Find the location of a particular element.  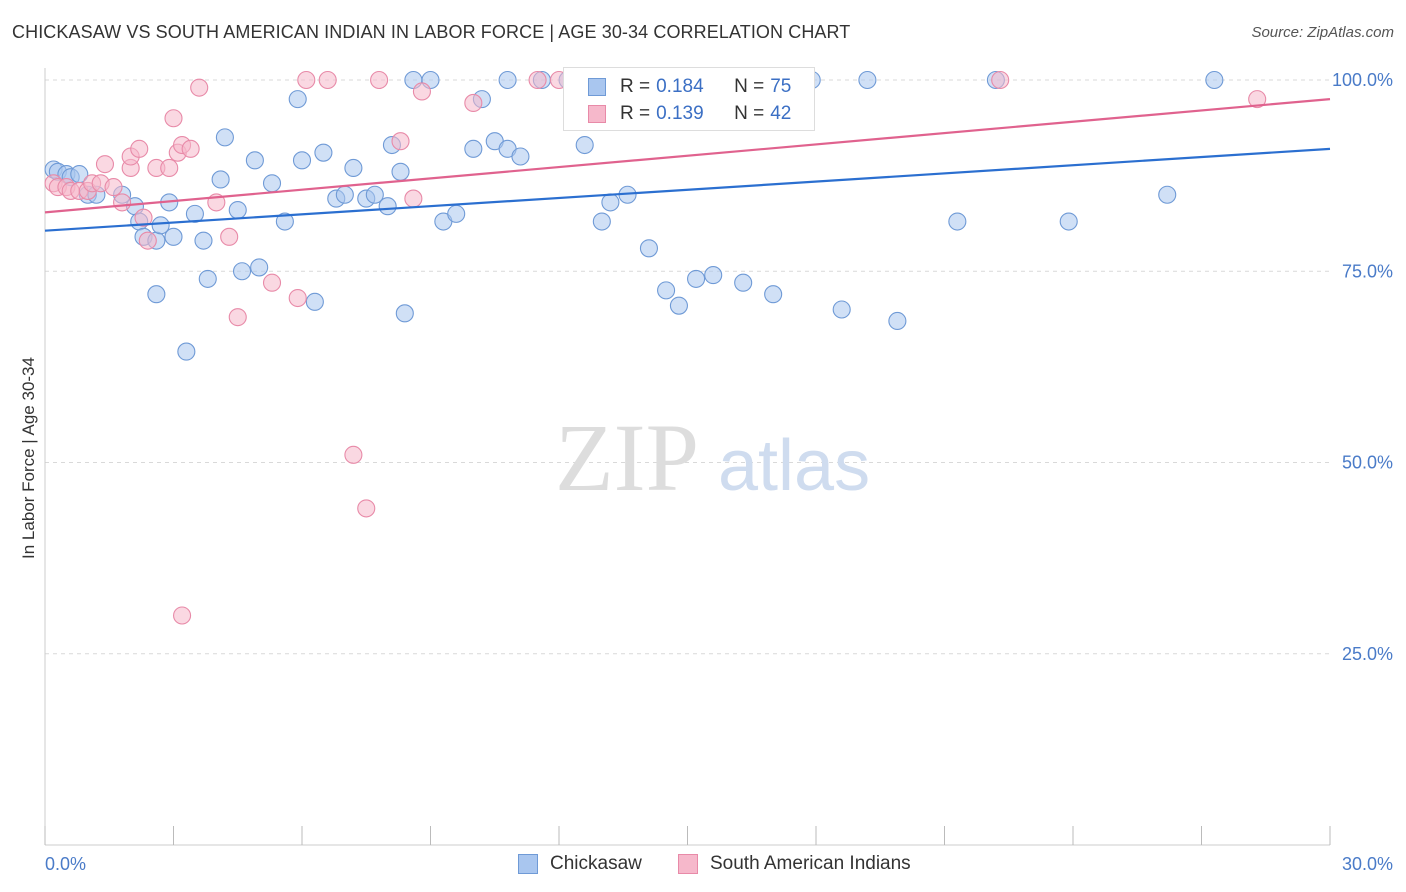

legend-n-value: 75 is located at coordinates (781, 86).